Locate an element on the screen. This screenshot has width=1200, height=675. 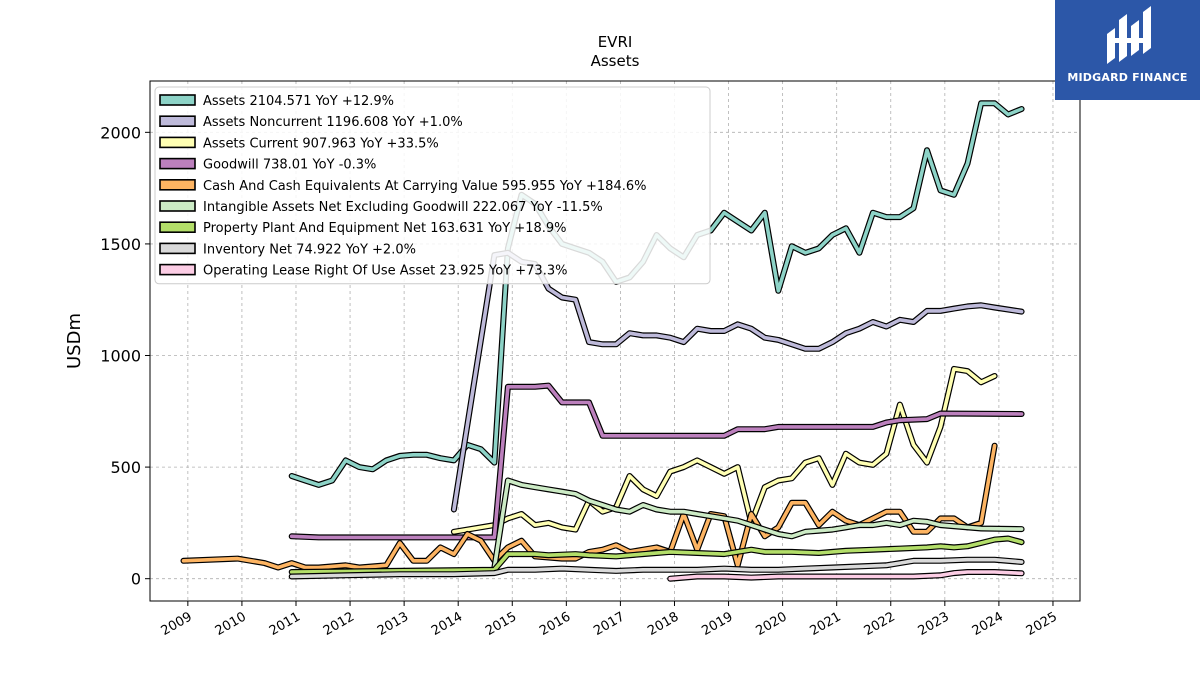
x-tick-label: 2025 is located at coordinates (1042, 624).